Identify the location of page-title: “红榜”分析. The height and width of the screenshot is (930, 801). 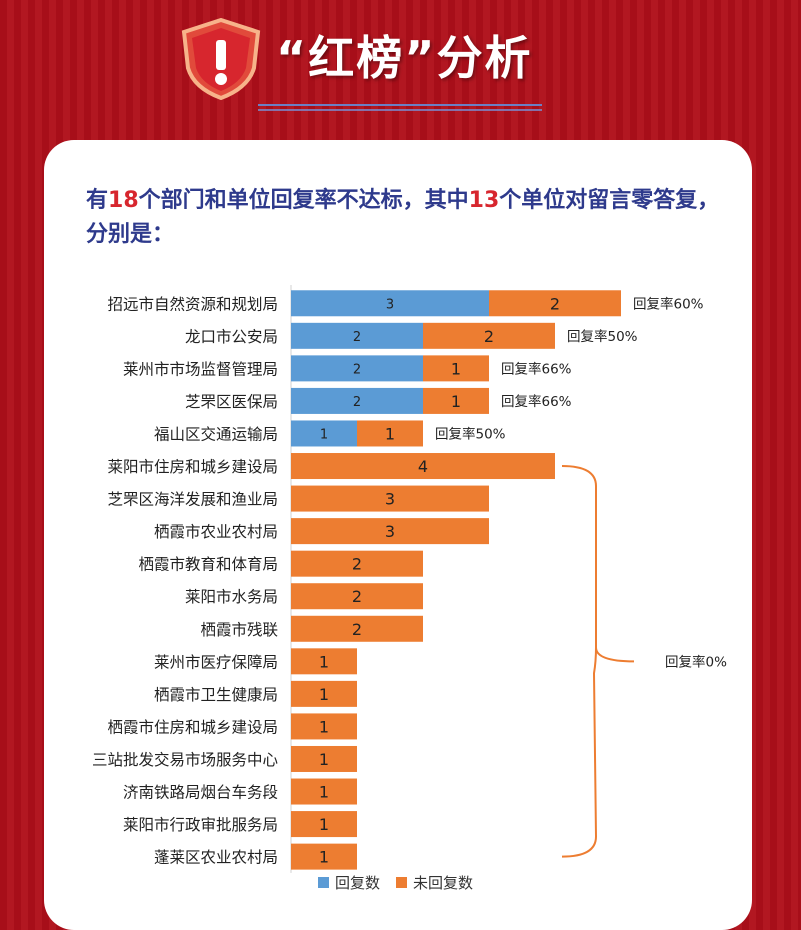
(404, 58).